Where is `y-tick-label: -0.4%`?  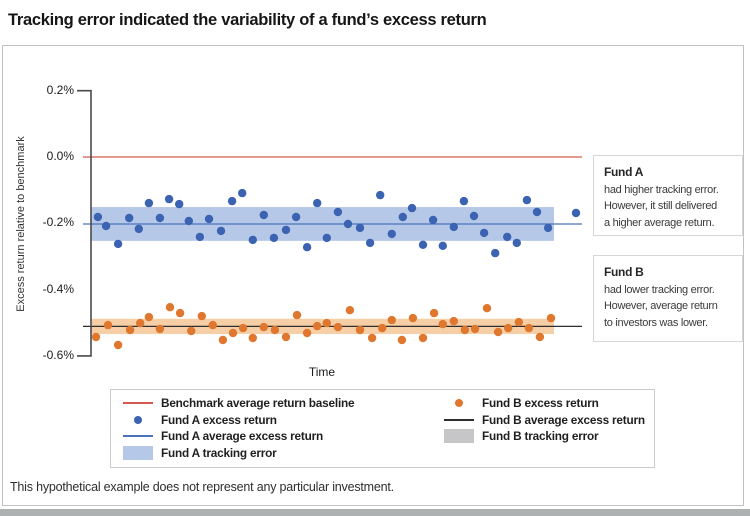 y-tick-label: -0.4% is located at coordinates (58, 288).